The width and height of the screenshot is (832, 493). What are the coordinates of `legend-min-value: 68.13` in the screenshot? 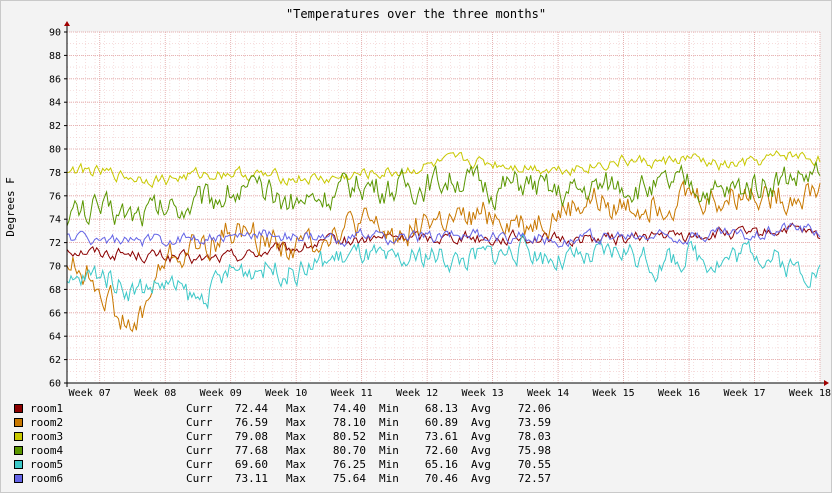 It's located at (441, 408).